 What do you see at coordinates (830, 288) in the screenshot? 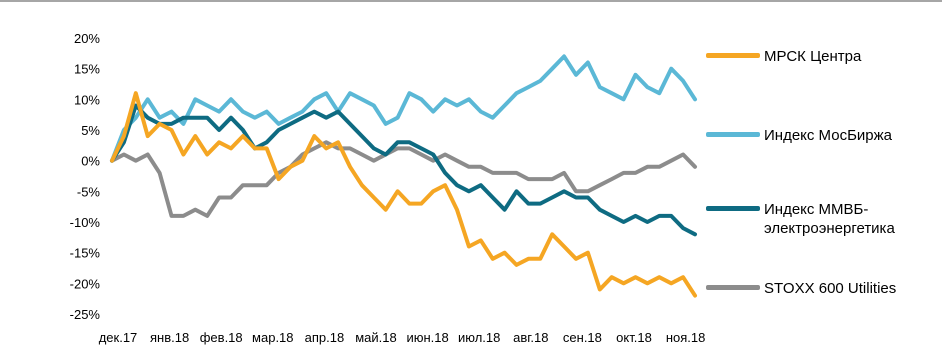
I see `legend-label-stoxx-utilities: STOXX 600 Utilities` at bounding box center [830, 288].